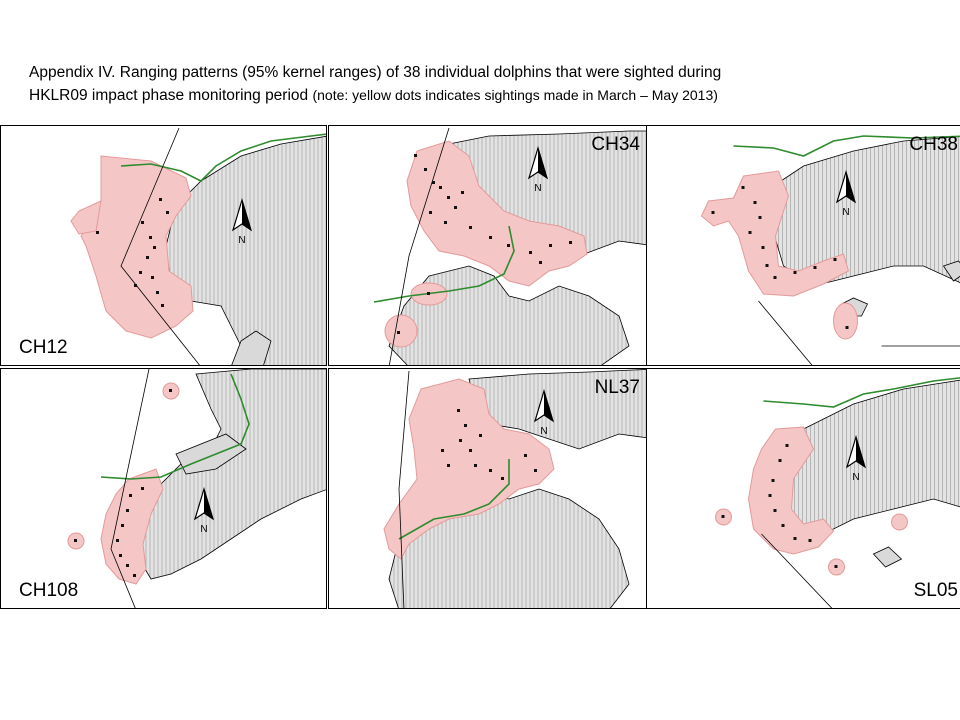  What do you see at coordinates (171, 95) in the screenshot?
I see `caption-line-2-main: HKLR09 impact phase monitoring period` at bounding box center [171, 95].